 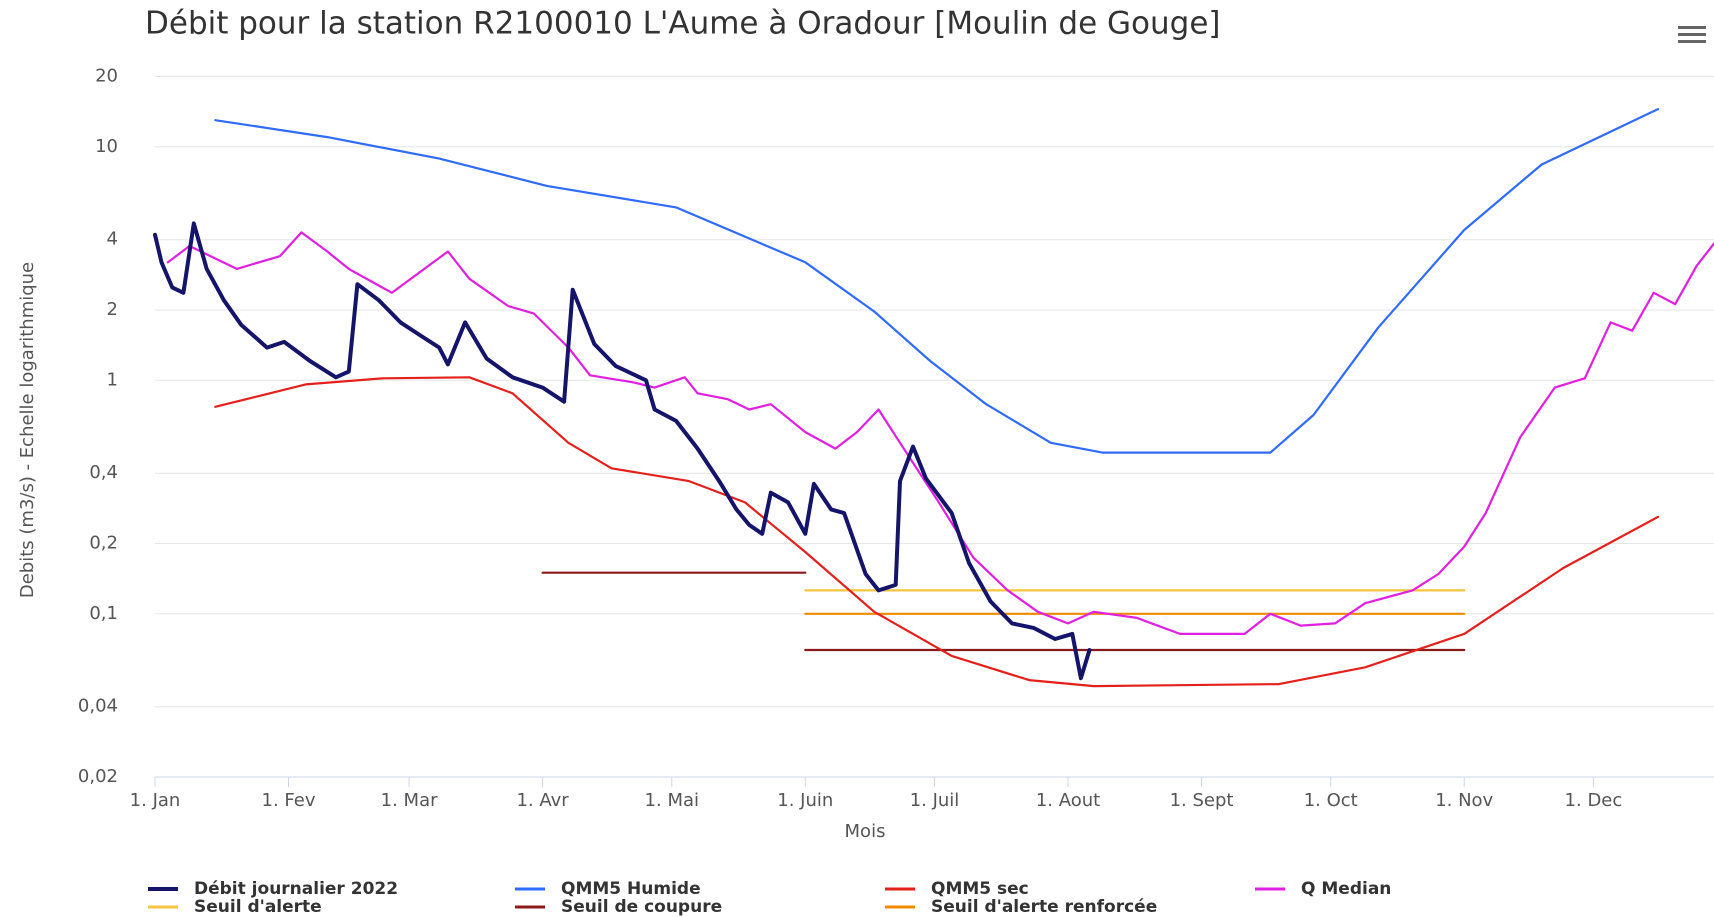 I want to click on legend-label: Seuil de coupure, so click(x=641, y=907).